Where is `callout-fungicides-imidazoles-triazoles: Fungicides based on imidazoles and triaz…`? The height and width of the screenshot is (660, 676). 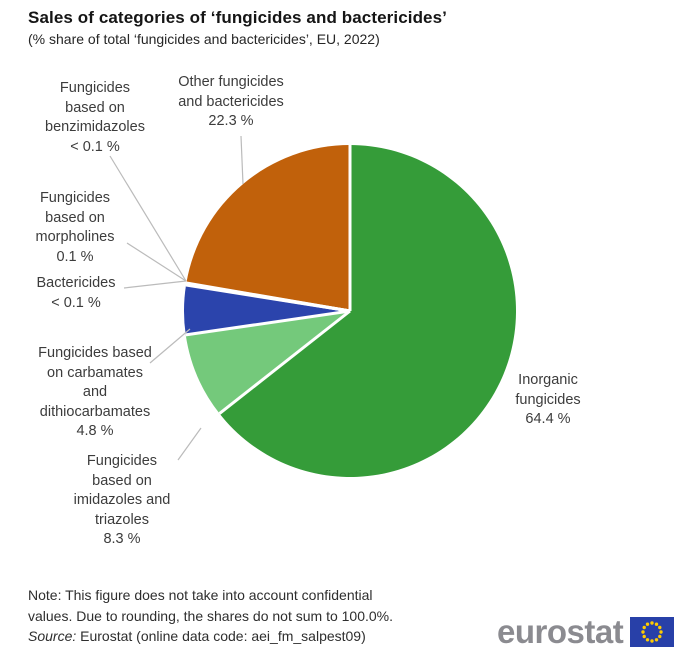
callout-fungicides-imidazoles-triazoles: Fungicides based on imidazoles and triaz… is located at coordinates (122, 500).